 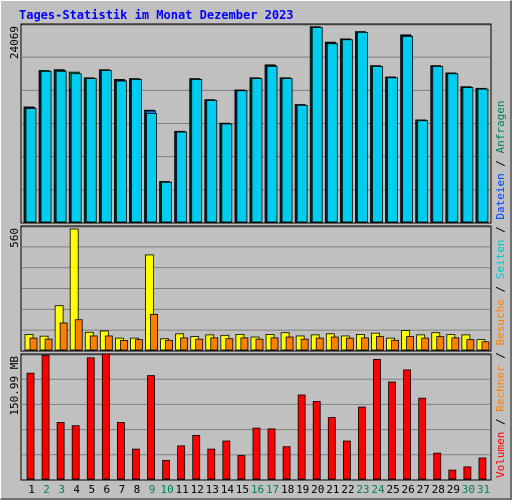 What do you see at coordinates (76, 489) in the screenshot?
I see `x-tick-label: 4` at bounding box center [76, 489].